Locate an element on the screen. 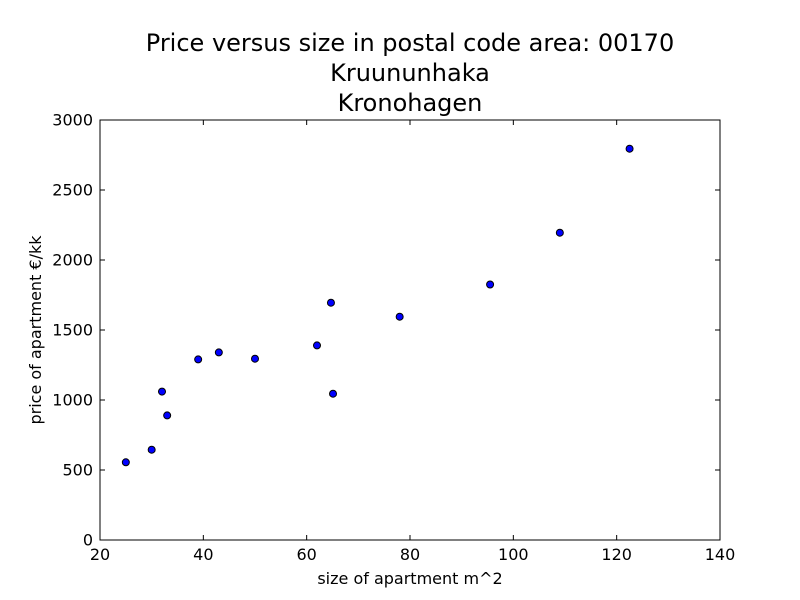 This screenshot has height=600, width=800. x-tick-label: 60 is located at coordinates (306, 554).